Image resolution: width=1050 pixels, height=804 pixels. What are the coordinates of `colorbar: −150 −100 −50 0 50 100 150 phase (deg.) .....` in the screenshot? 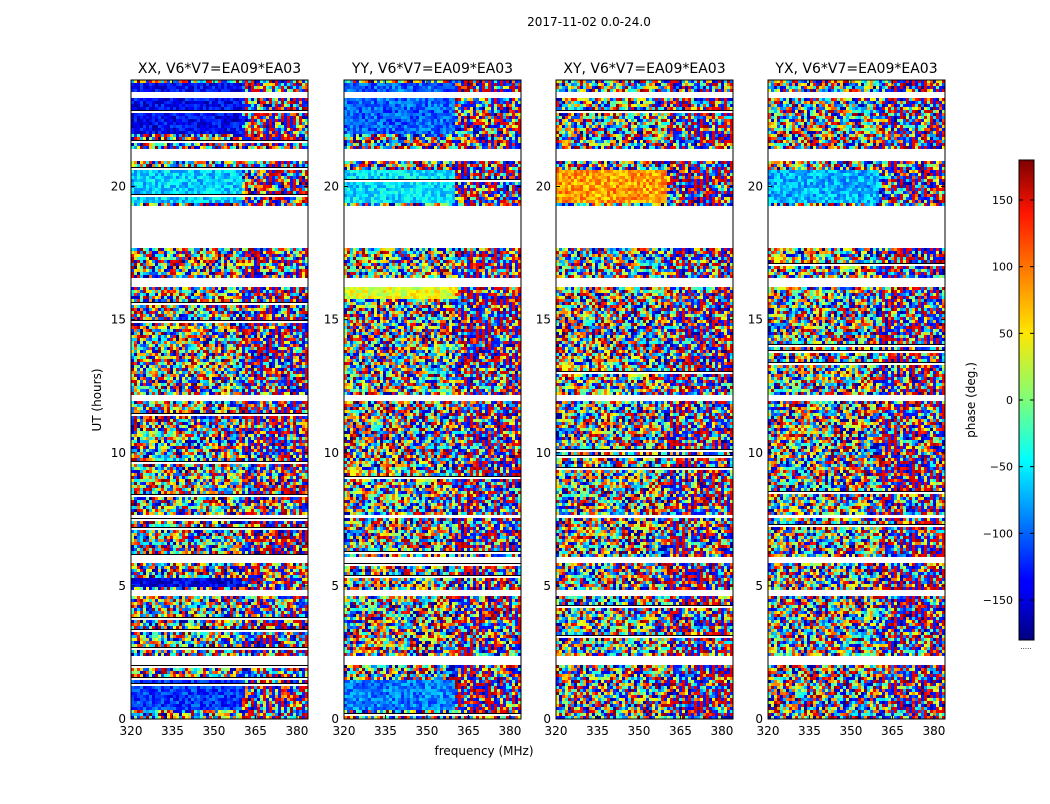 It's located at (999, 405).